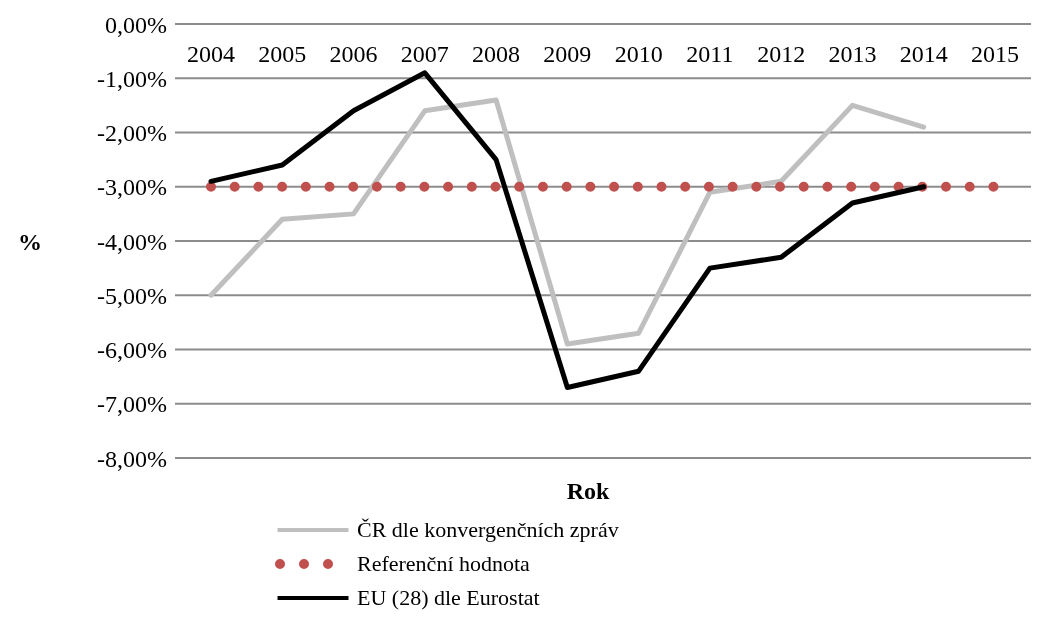 The height and width of the screenshot is (641, 1049). What do you see at coordinates (995, 54) in the screenshot?
I see `x-tick-label: 2015` at bounding box center [995, 54].